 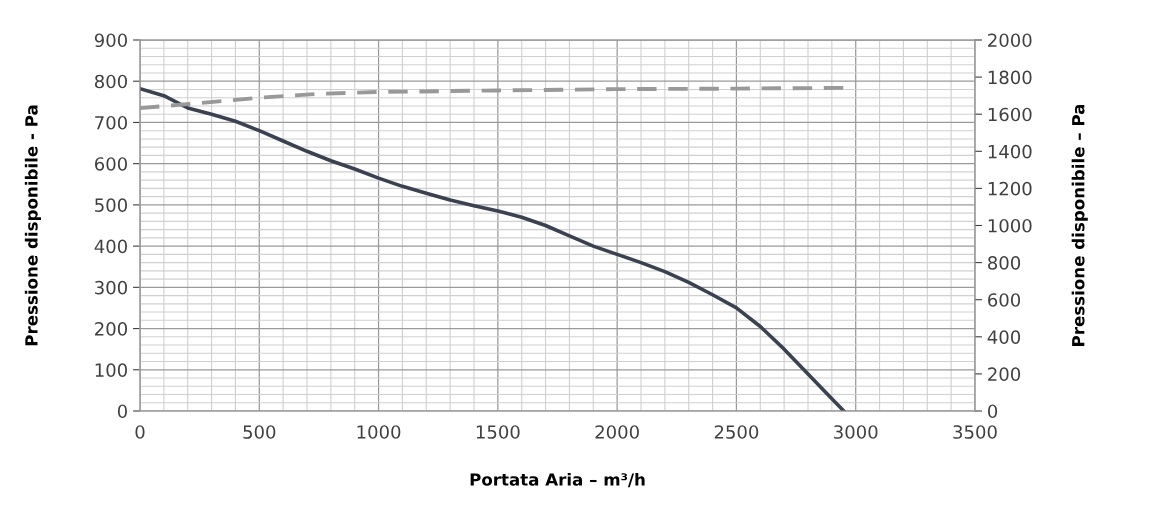 What do you see at coordinates (1010, 77) in the screenshot?
I see `y2-tick-label: 1800` at bounding box center [1010, 77].